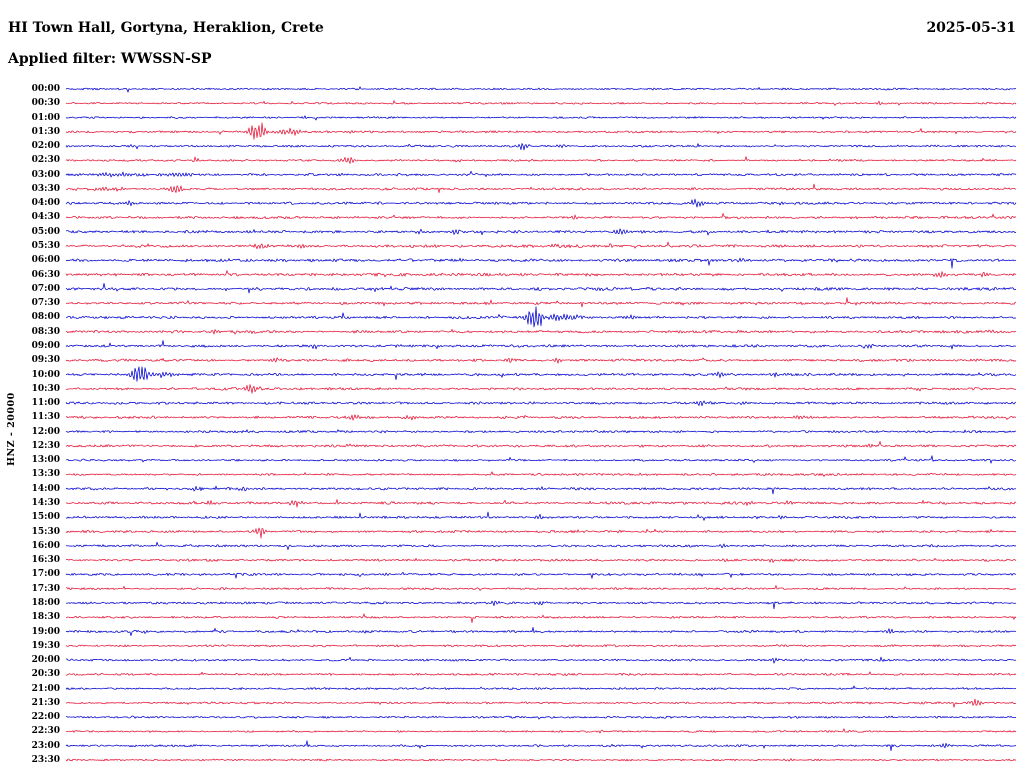 The width and height of the screenshot is (1024, 780). What do you see at coordinates (45, 474) in the screenshot?
I see `time-label-1330: 13:30` at bounding box center [45, 474].